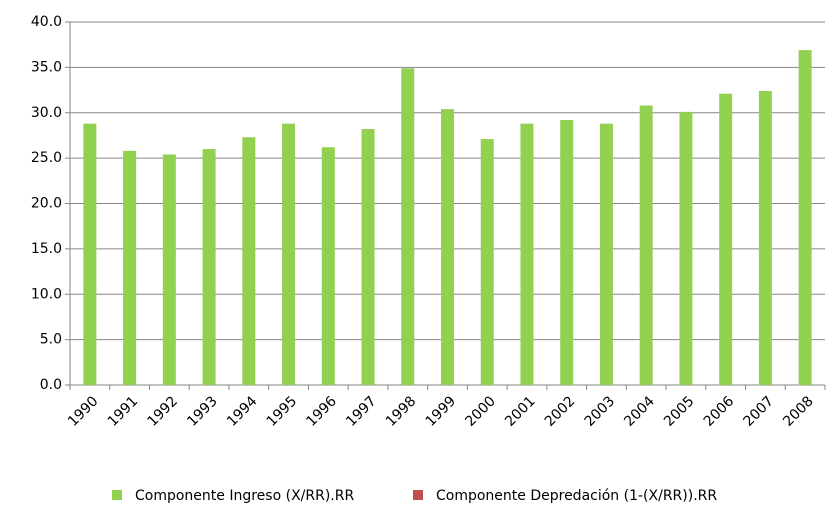  What do you see at coordinates (600, 411) in the screenshot?
I see `x-tick-label: 2003` at bounding box center [600, 411].